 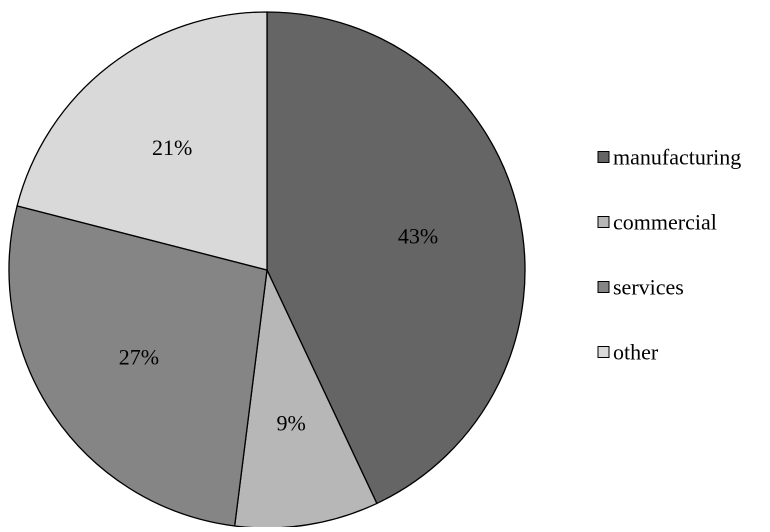 I want to click on legend-item-services: services, so click(x=640, y=287).